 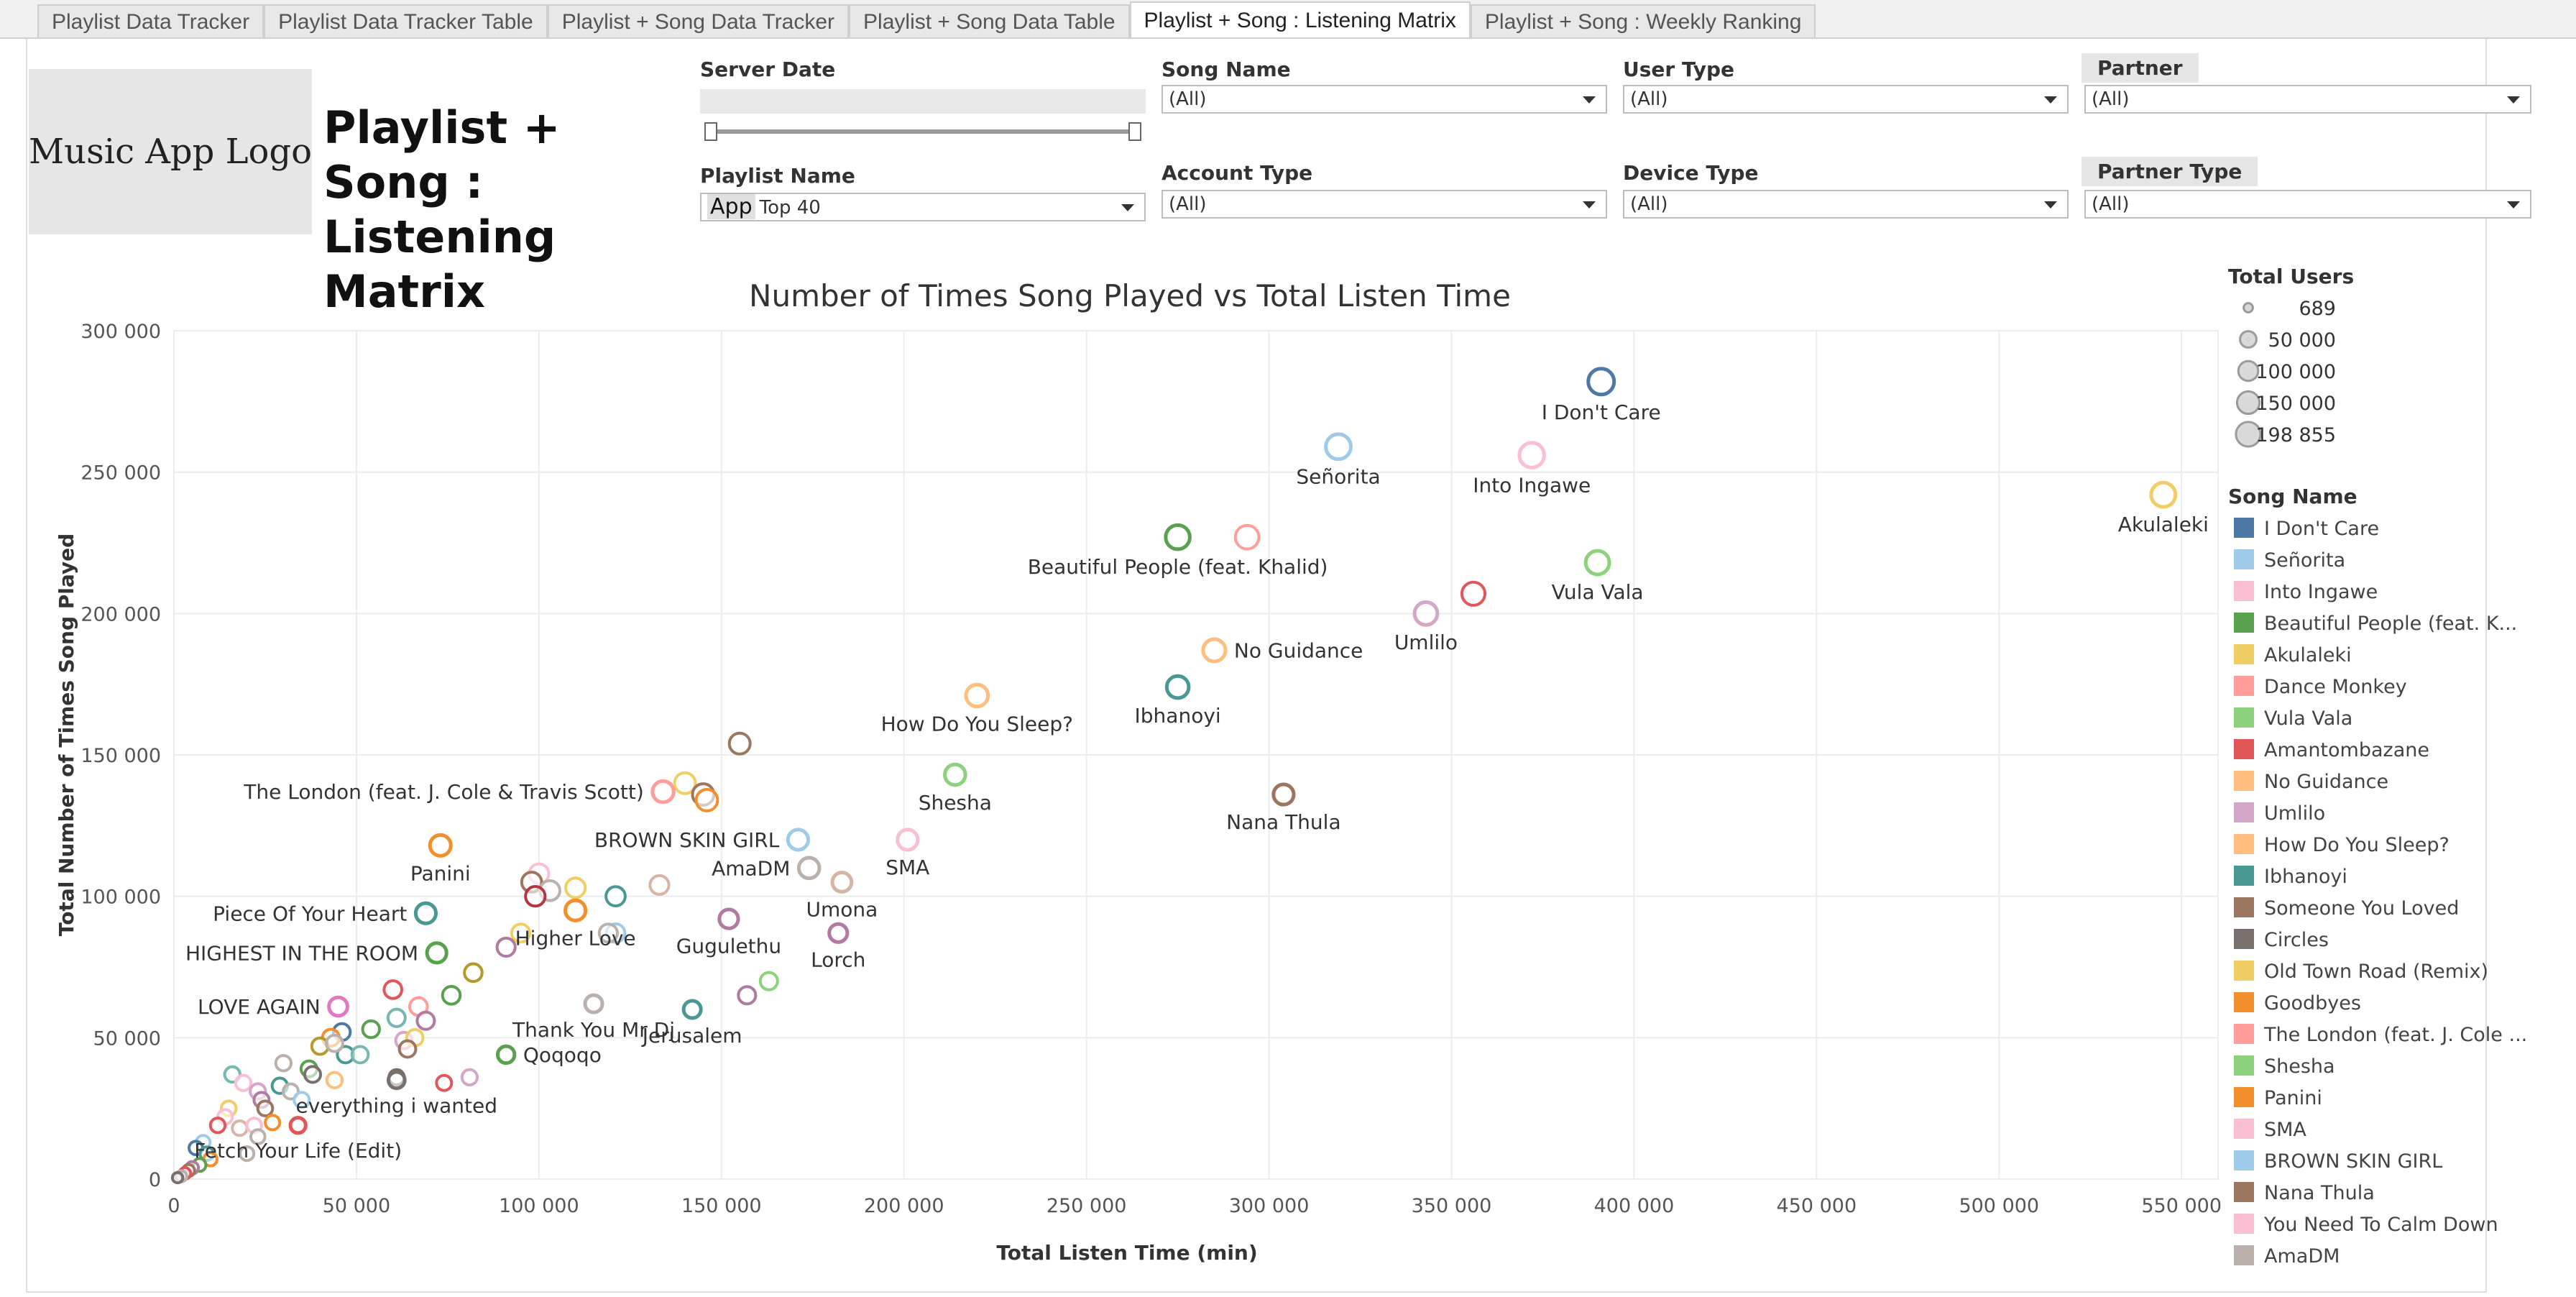 I want to click on song-name-dropdown: (All), so click(x=1384, y=99).